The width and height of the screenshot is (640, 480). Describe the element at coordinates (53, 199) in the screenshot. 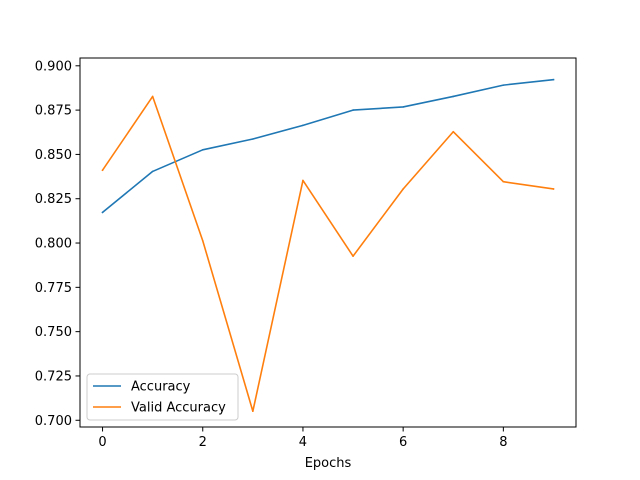

I see `y-tick-label: 0.825` at that location.